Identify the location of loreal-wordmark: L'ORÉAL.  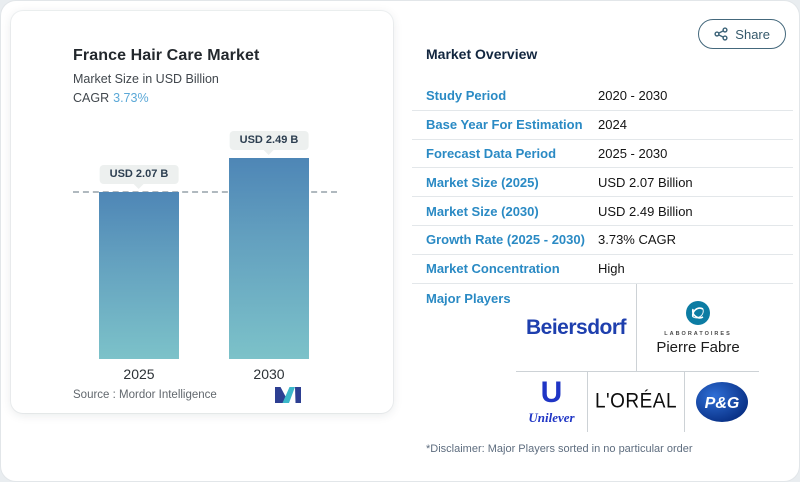
(636, 401).